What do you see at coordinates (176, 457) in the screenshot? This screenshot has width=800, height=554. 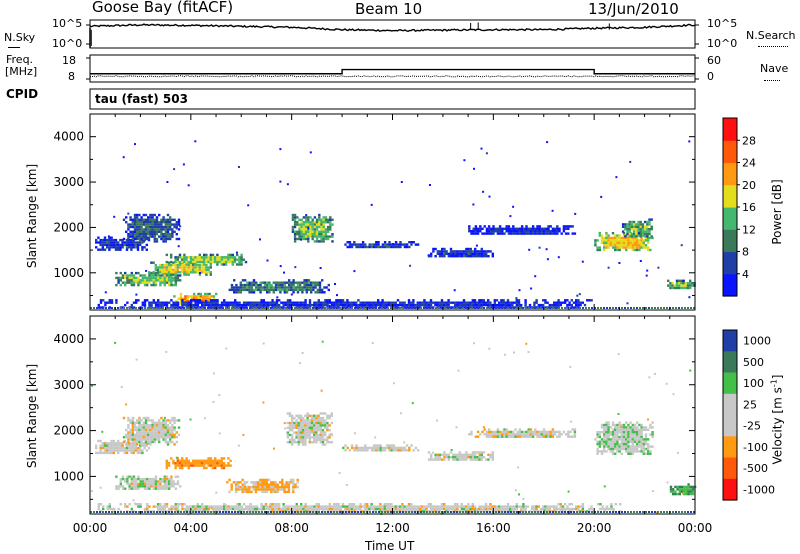 I see `velocity-speck` at bounding box center [176, 457].